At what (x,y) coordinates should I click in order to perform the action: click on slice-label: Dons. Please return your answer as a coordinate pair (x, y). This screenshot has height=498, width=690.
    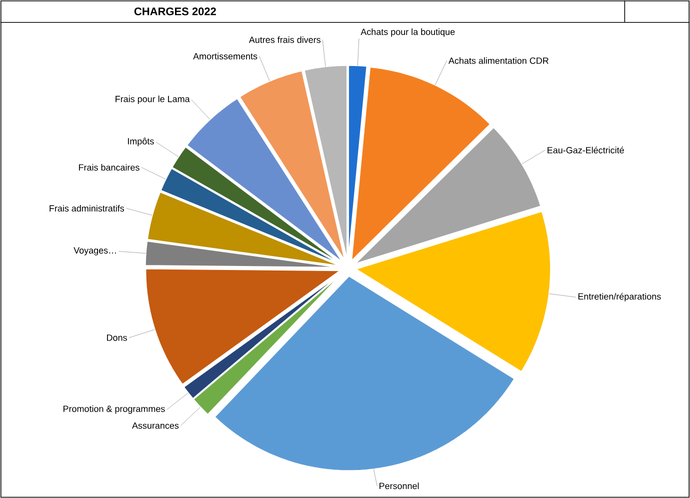
    Looking at the image, I should click on (117, 337).